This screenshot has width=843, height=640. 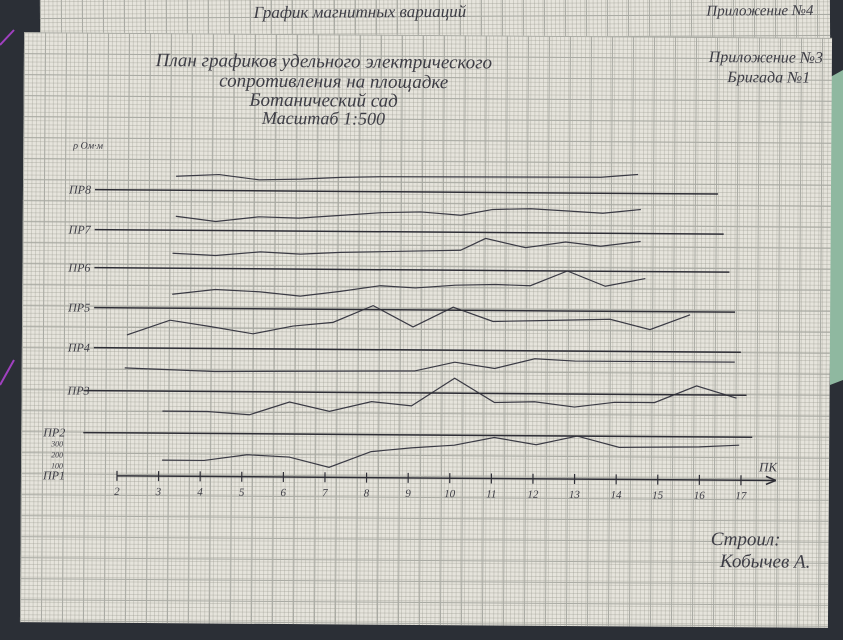 What do you see at coordinates (57, 465) in the screenshot?
I see `resistivity-tick-label: 100` at bounding box center [57, 465].